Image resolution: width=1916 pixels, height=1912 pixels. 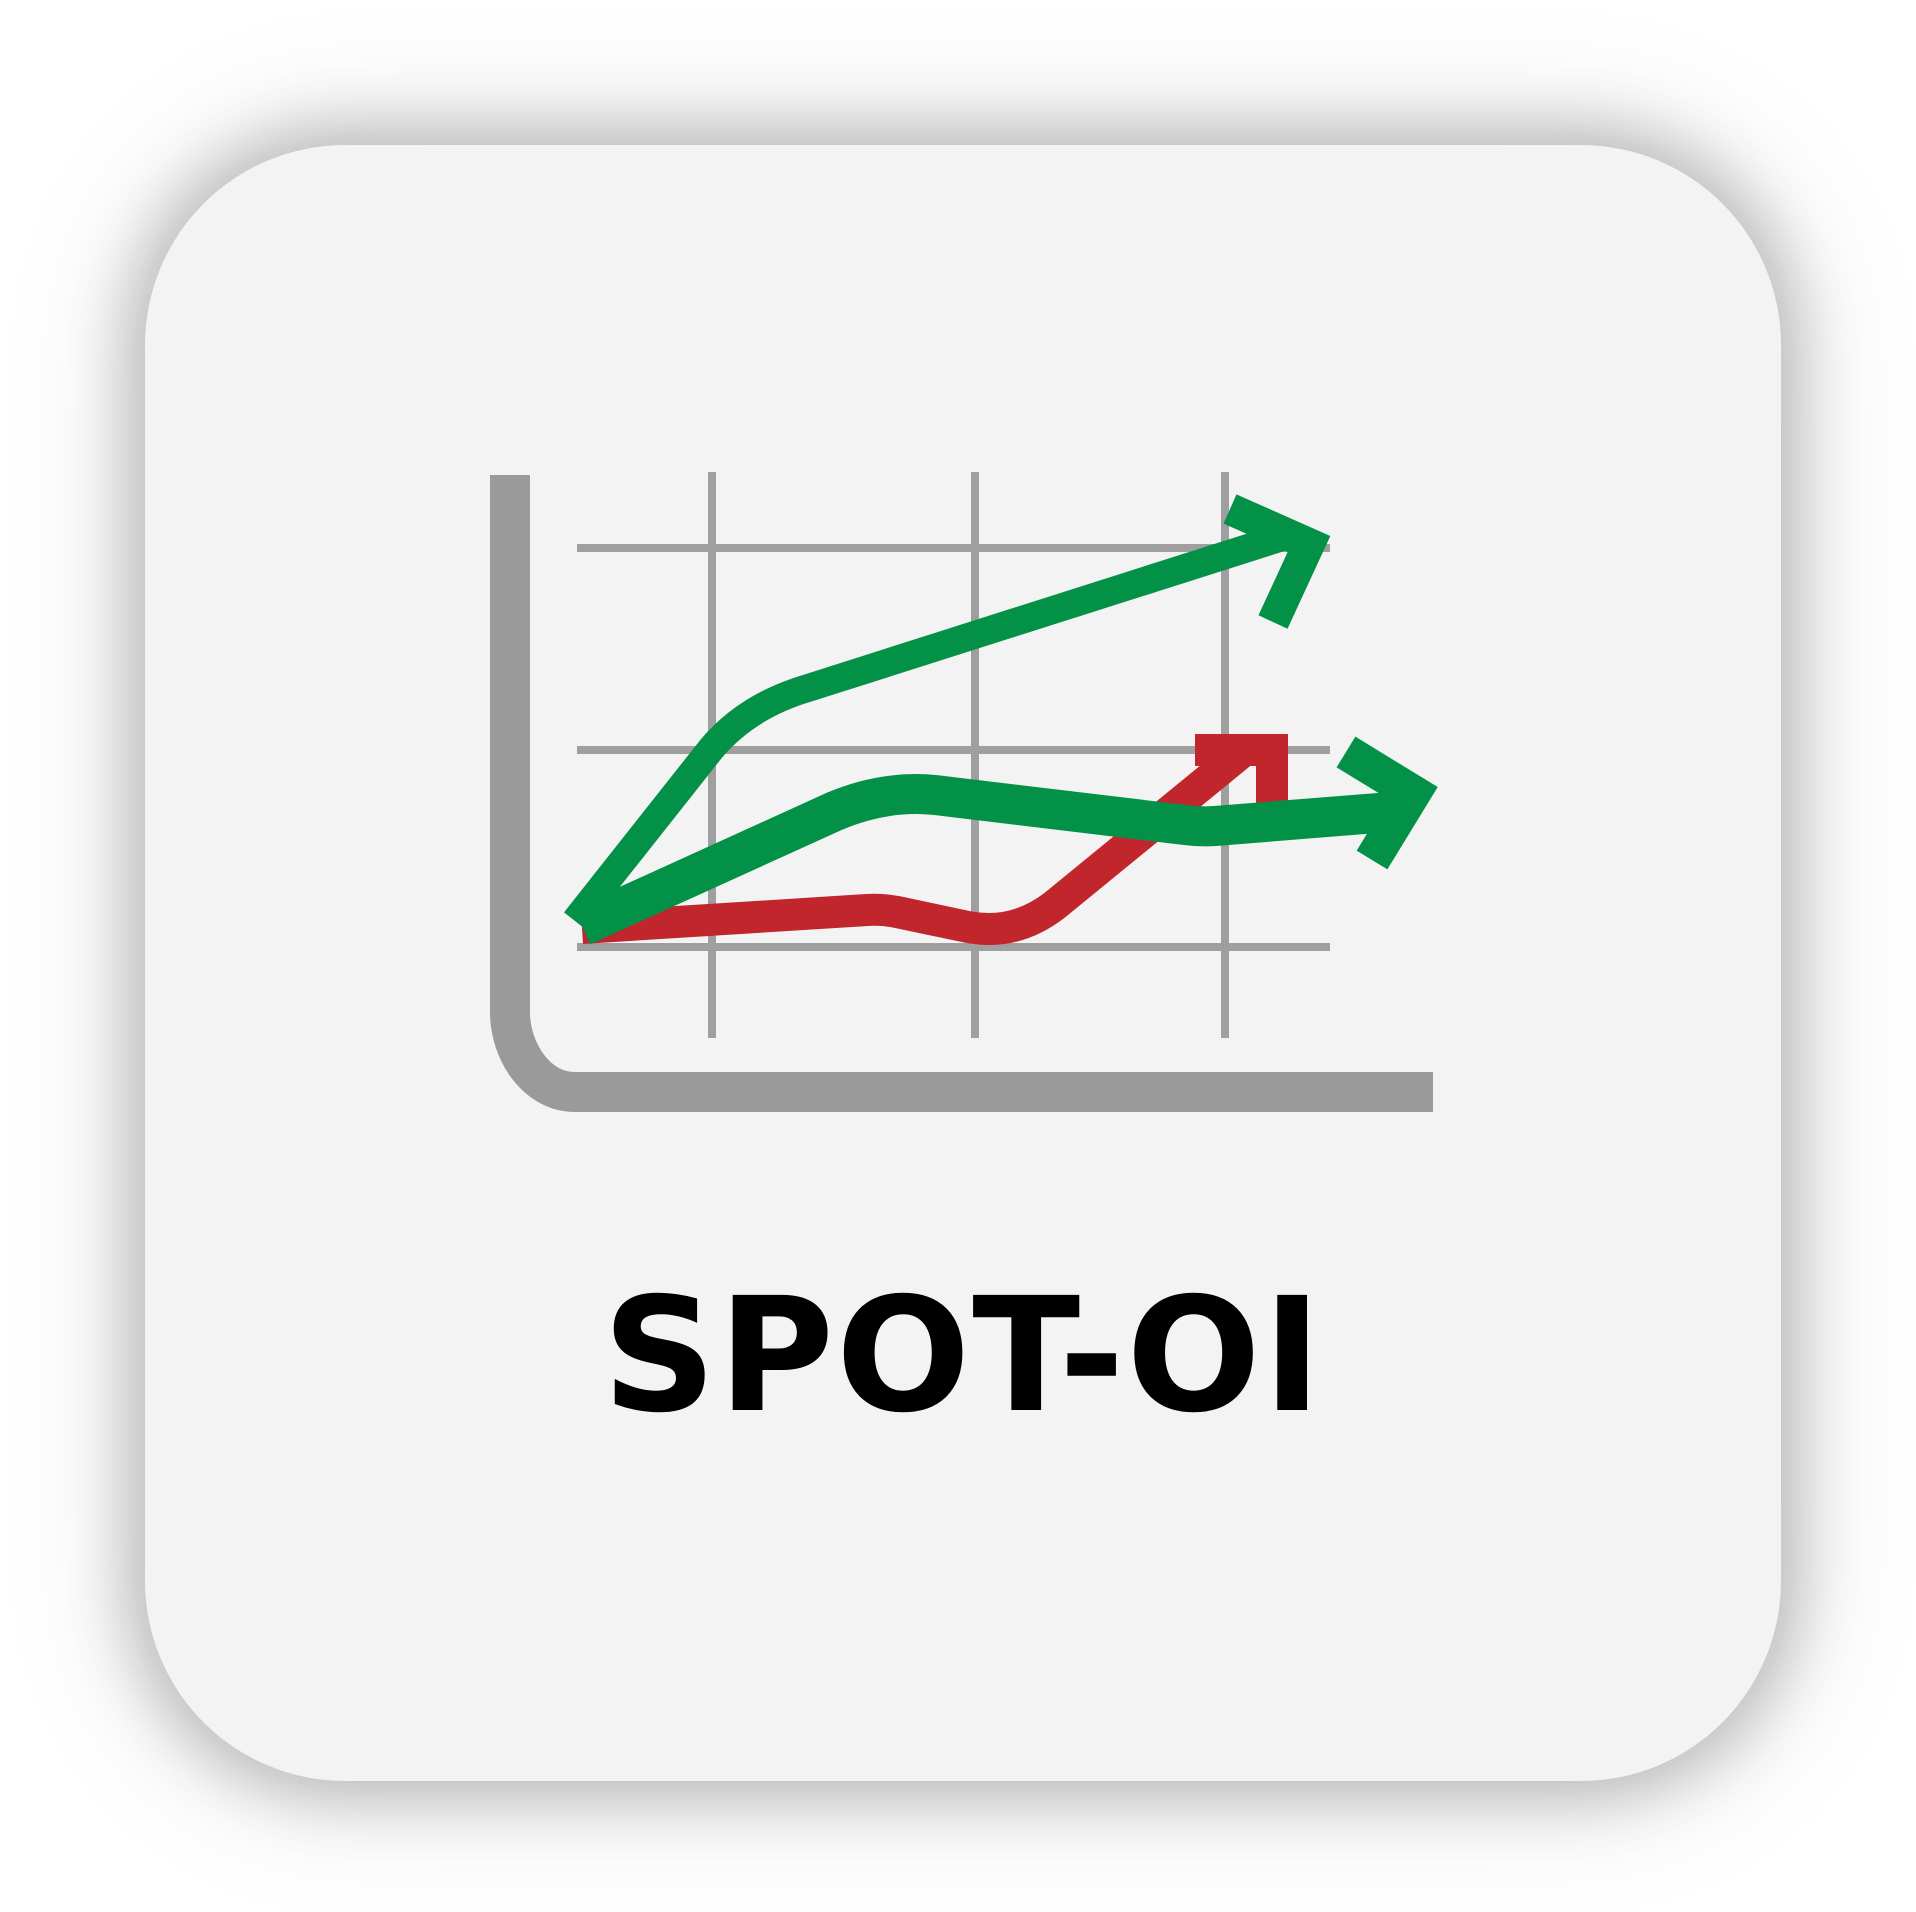 What do you see at coordinates (1277, 561) in the screenshot?
I see `green-upper-arrow-head` at bounding box center [1277, 561].